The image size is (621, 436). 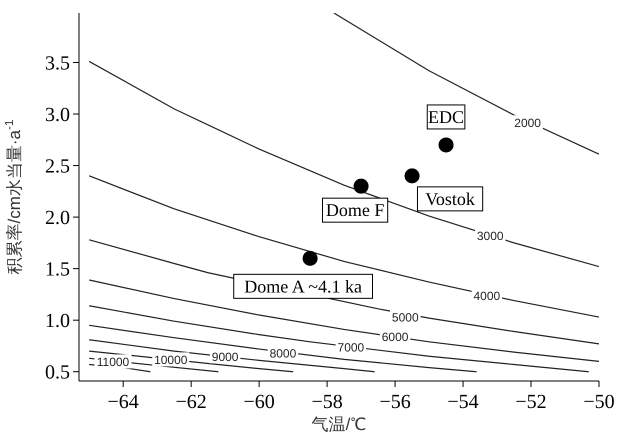 What do you see at coordinates (531, 402) in the screenshot?
I see `x-tick-label: −52` at bounding box center [531, 402].